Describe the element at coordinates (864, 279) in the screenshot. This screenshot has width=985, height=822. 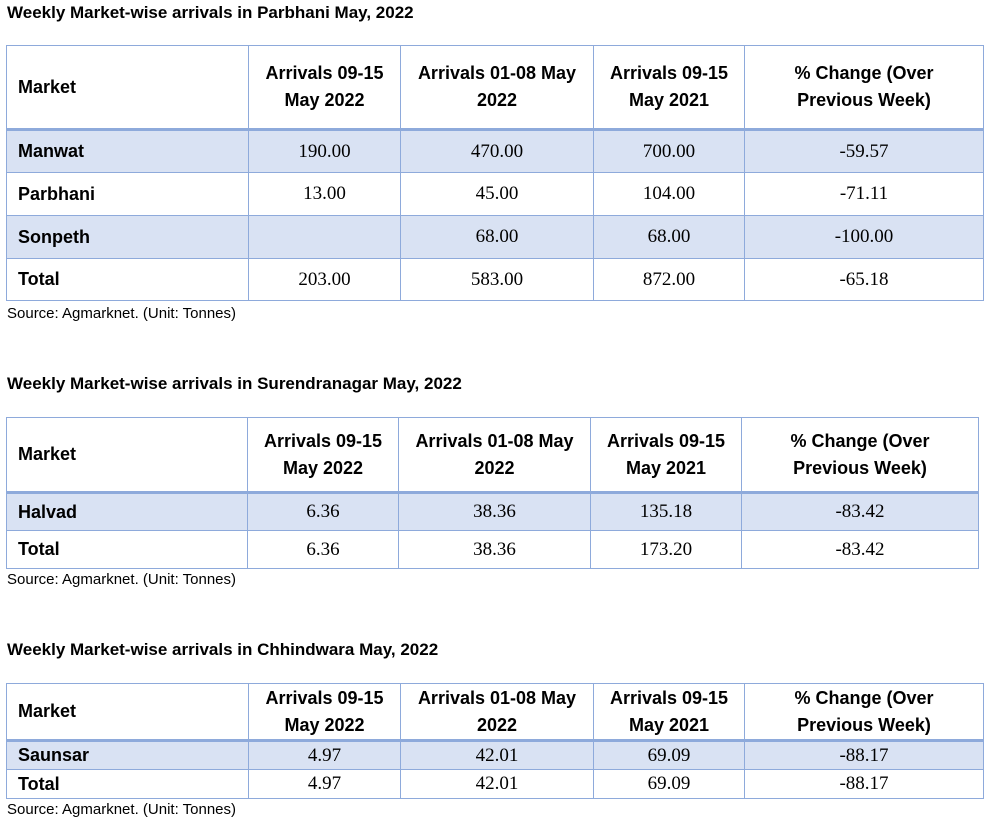
I see `percent-change: -65.18` at that location.